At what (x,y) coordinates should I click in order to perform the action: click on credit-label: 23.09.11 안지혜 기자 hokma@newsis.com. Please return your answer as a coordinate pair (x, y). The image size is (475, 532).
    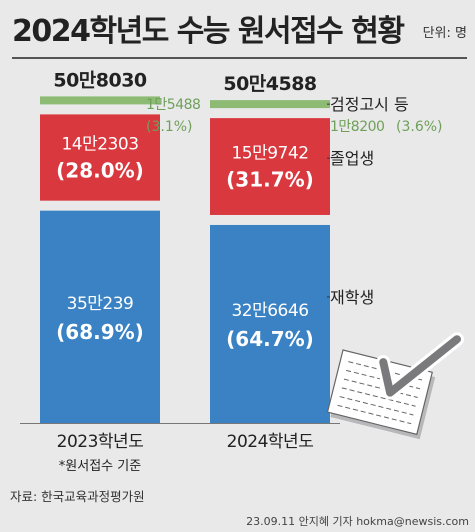
    Looking at the image, I should click on (357, 521).